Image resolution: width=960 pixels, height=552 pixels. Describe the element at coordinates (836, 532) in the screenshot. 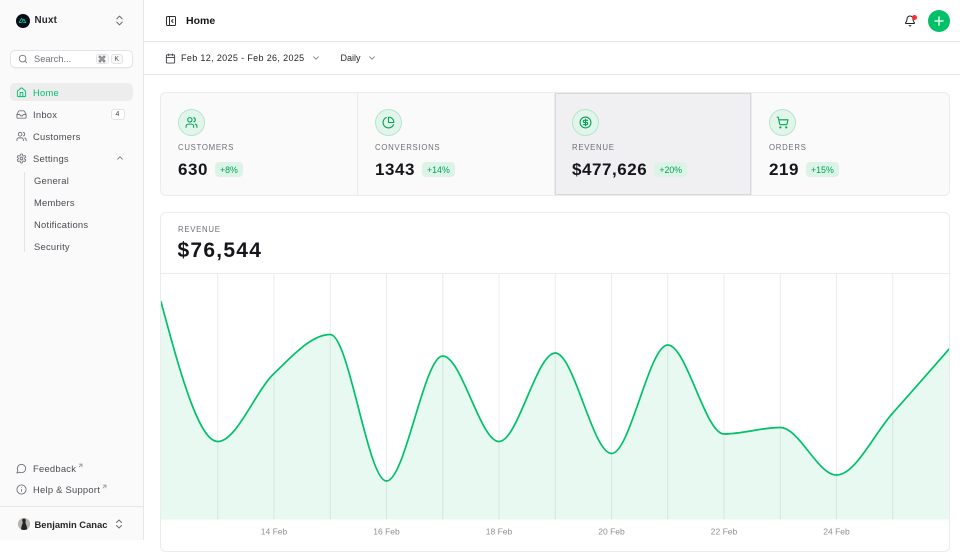

I see `svg-text: 24 Feb` at that location.